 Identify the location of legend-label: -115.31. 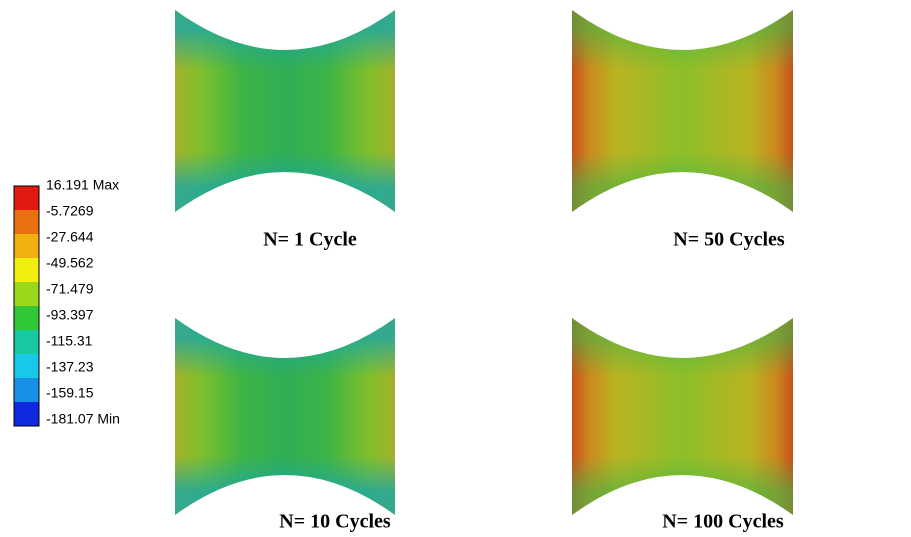
(69, 341).